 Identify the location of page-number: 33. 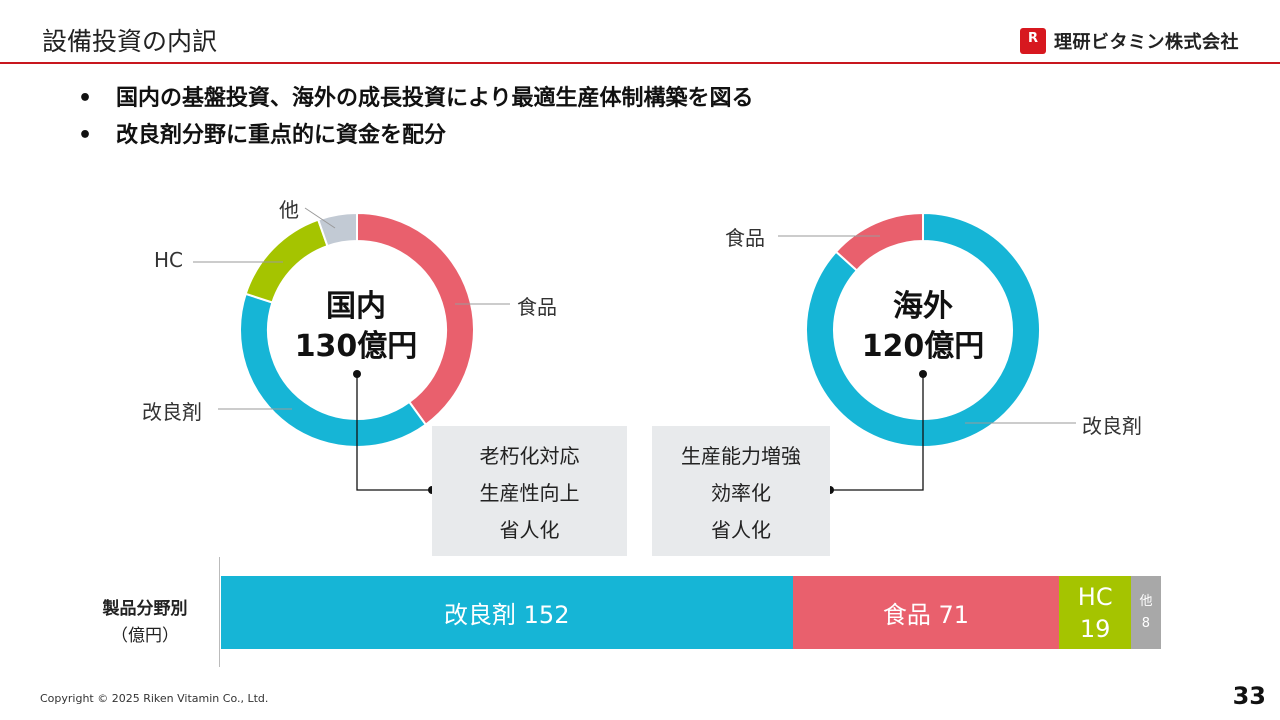
(1249, 696).